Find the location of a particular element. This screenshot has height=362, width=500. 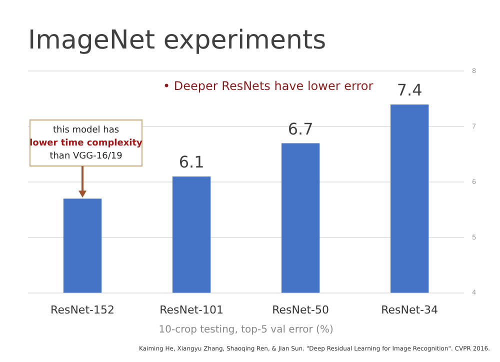

data-label: 7.4 is located at coordinates (409, 90).